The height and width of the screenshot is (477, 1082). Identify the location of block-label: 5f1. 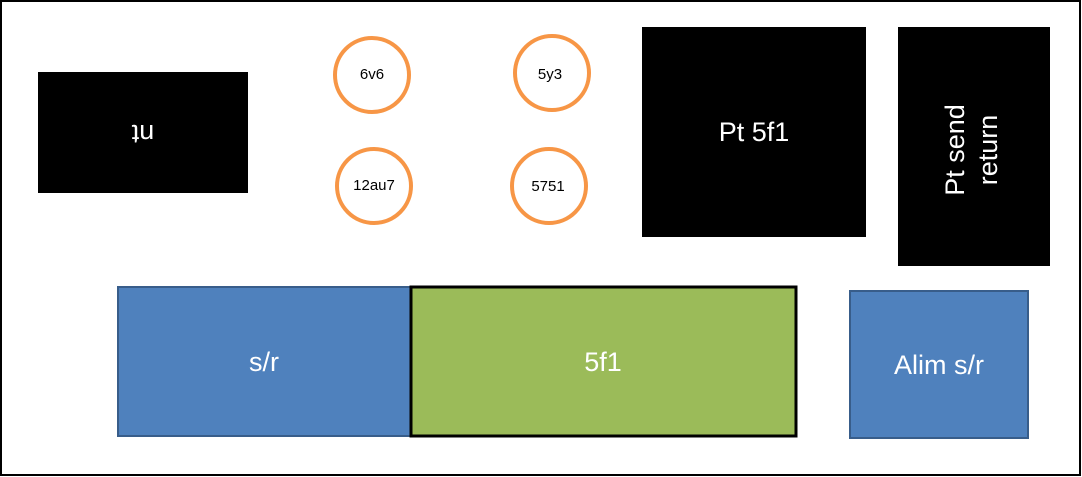
(603, 362).